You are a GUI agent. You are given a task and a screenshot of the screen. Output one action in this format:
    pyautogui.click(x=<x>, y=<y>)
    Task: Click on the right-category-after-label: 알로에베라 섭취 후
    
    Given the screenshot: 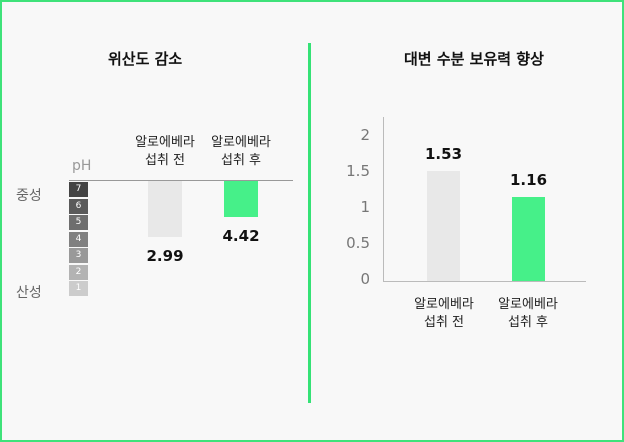 What is the action you would take?
    pyautogui.click(x=528, y=313)
    